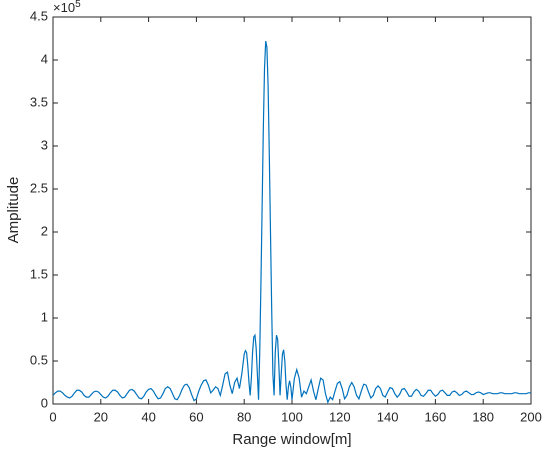 The height and width of the screenshot is (456, 550). I want to click on x-tick-label: 140, so click(388, 416).